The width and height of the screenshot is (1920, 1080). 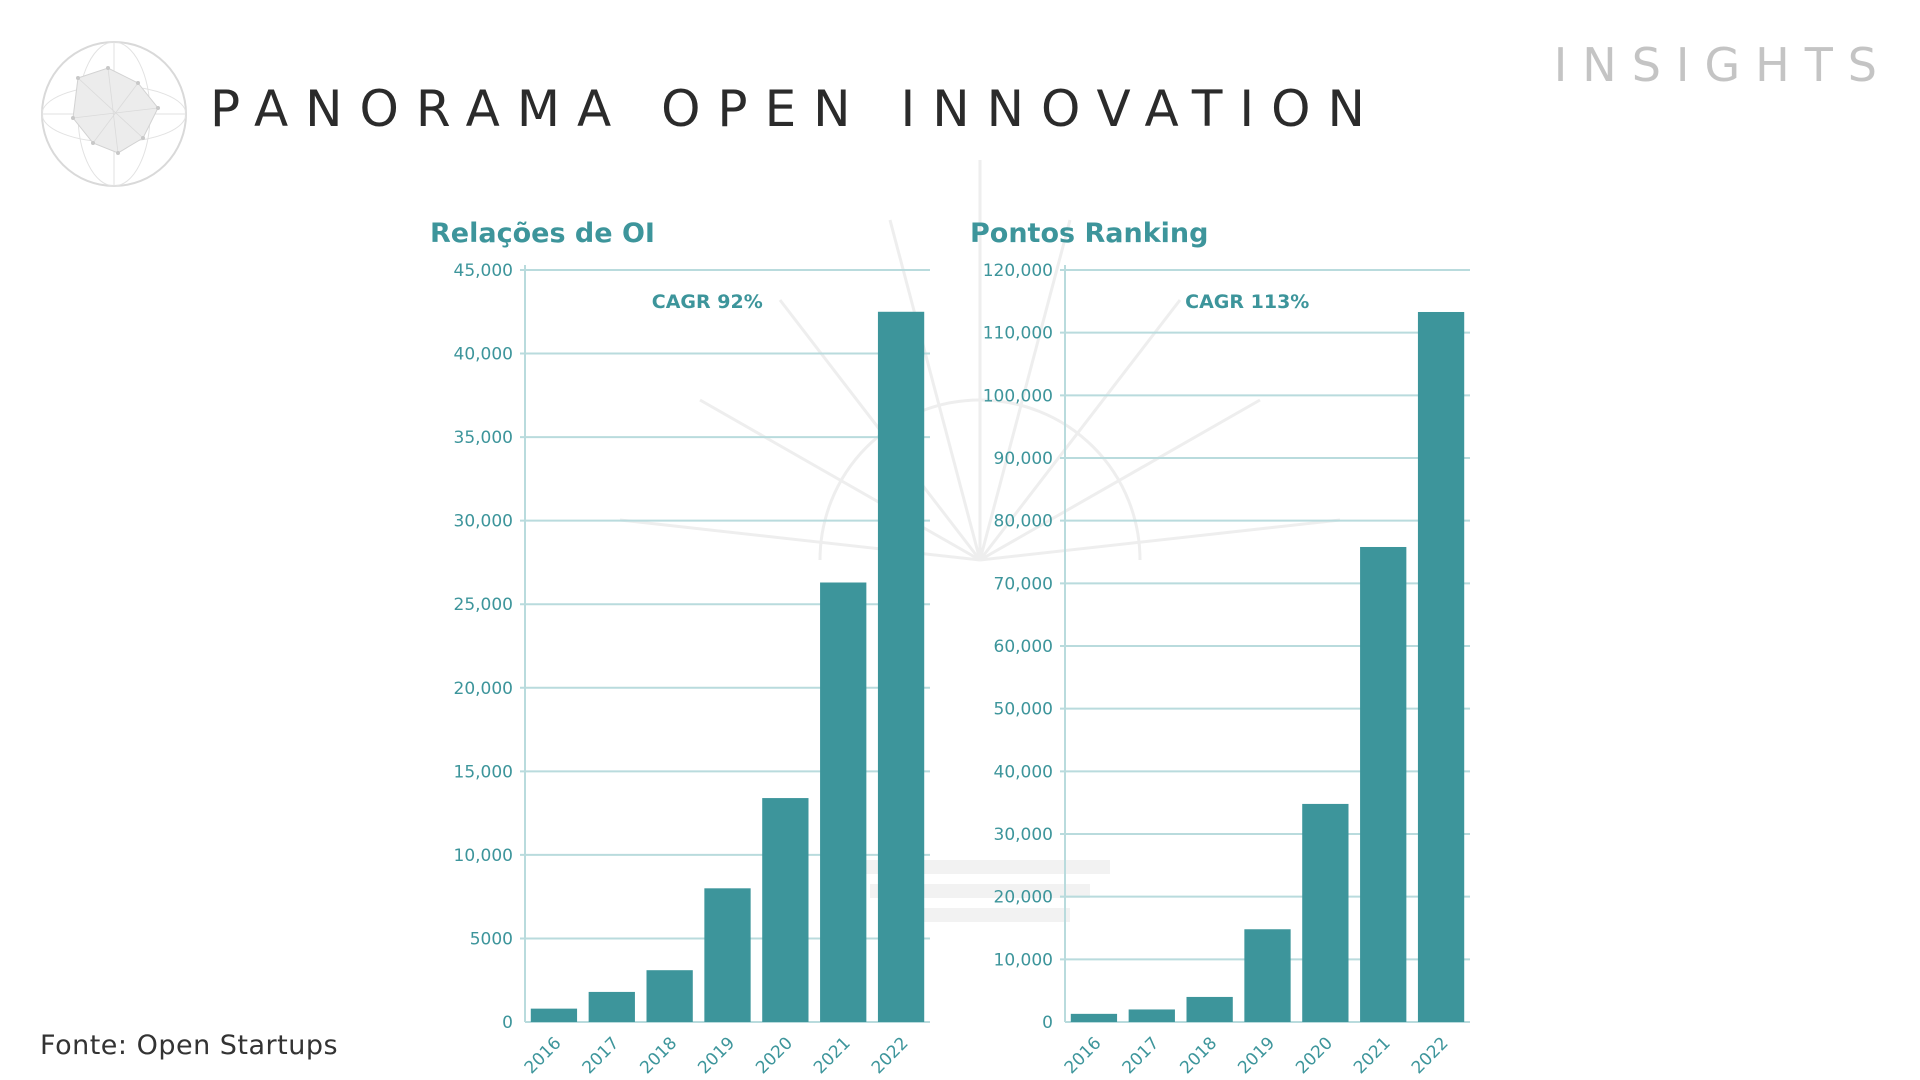 I want to click on y-tick-label: 60,000, so click(x=1023, y=647).